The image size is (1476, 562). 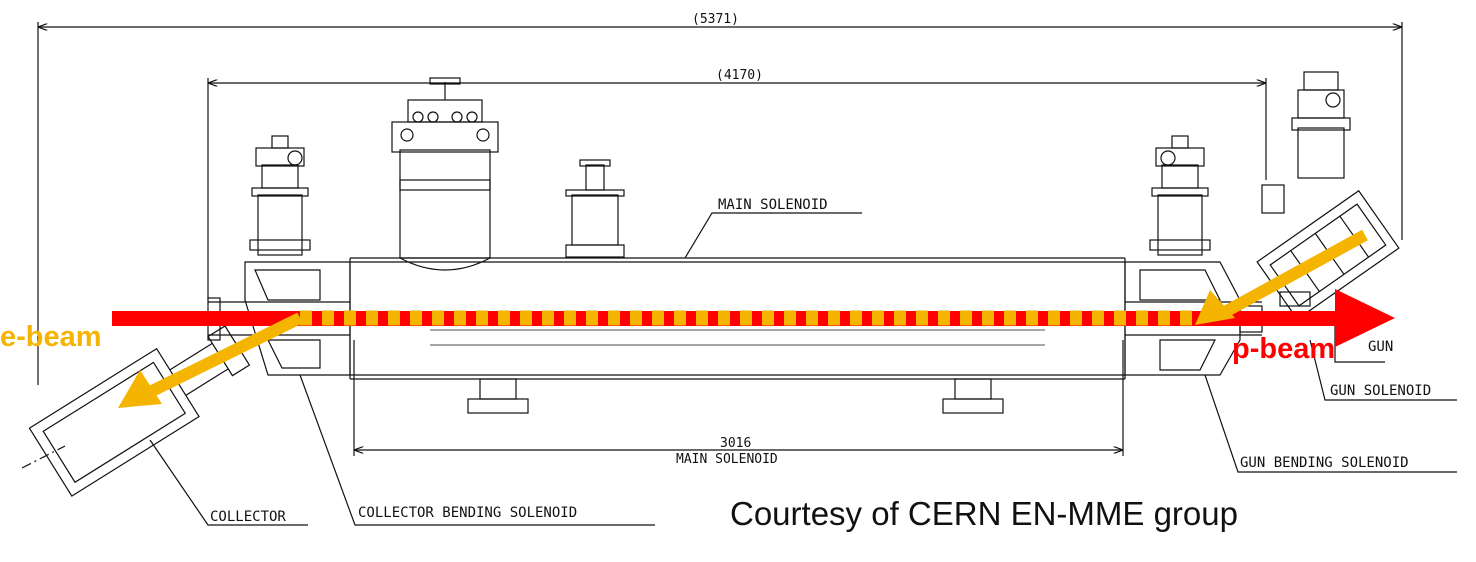 What do you see at coordinates (1295, 299) in the screenshot?
I see `gun-flange` at bounding box center [1295, 299].